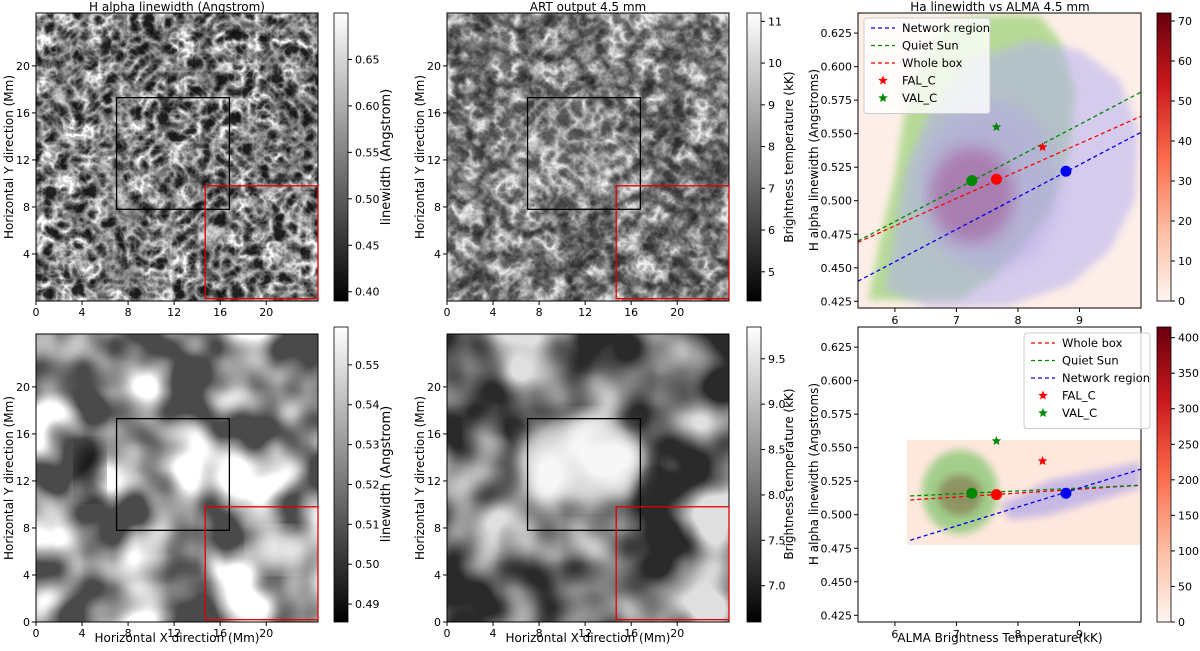 Image resolution: width=1200 pixels, height=651 pixels. I want to click on colorbar-tick-label: 9, so click(771, 105).